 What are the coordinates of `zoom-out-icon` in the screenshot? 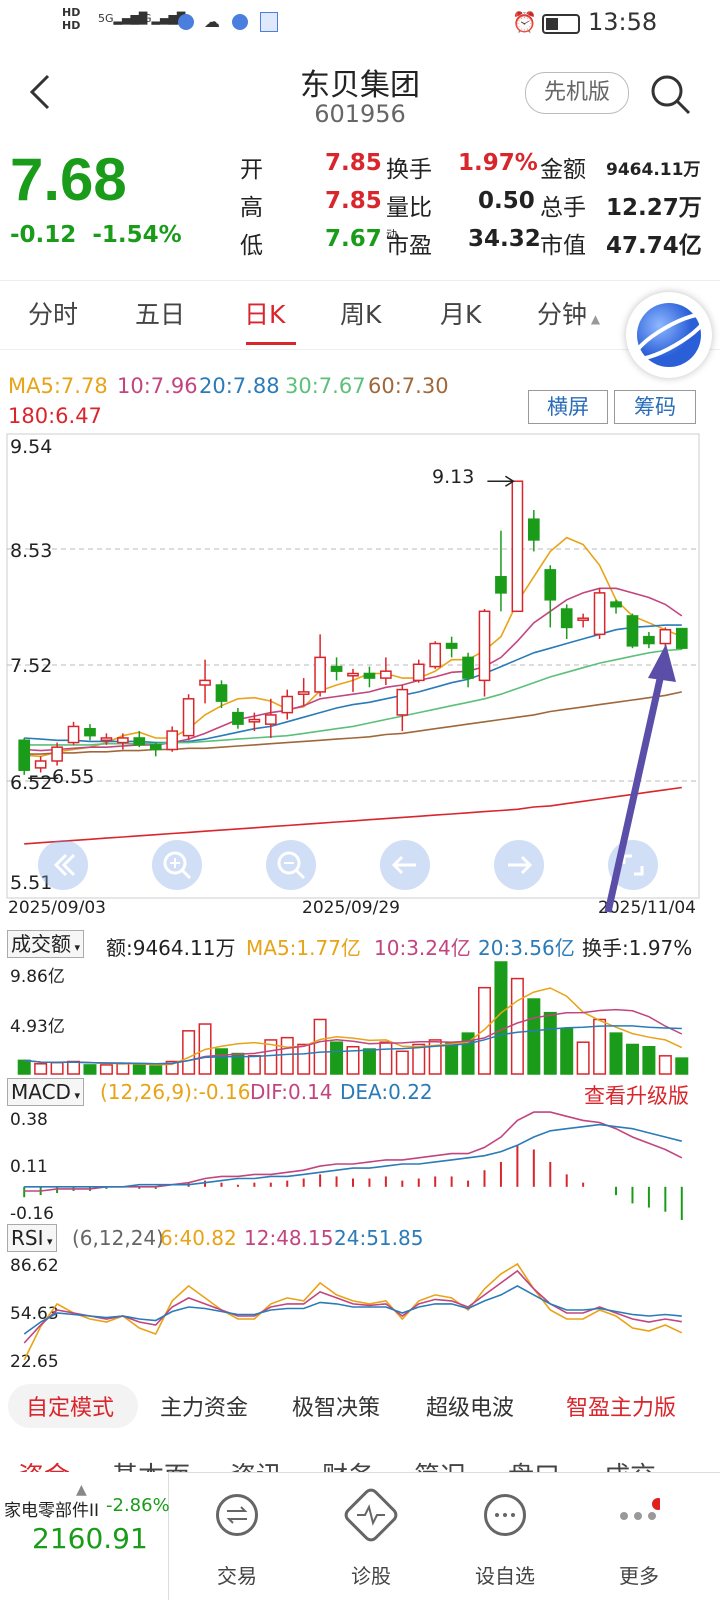 It's located at (291, 865).